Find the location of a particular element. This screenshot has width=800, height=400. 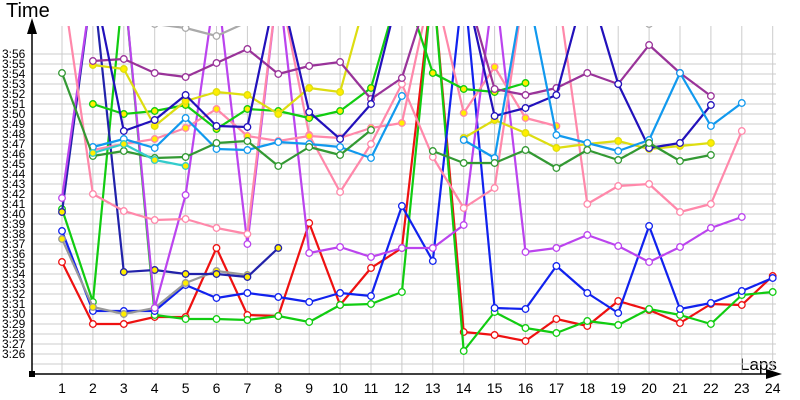

x-tick-label: 7 is located at coordinates (248, 388).